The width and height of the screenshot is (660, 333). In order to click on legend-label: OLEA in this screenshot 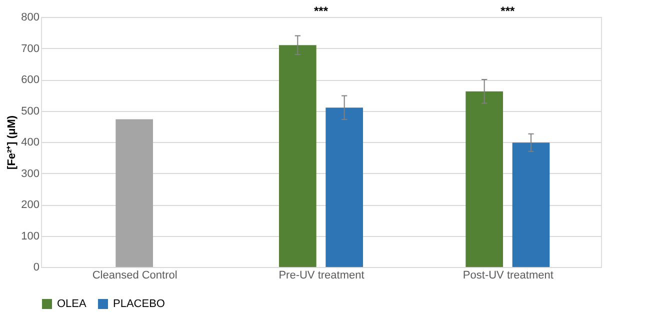, I will do `click(72, 304)`.